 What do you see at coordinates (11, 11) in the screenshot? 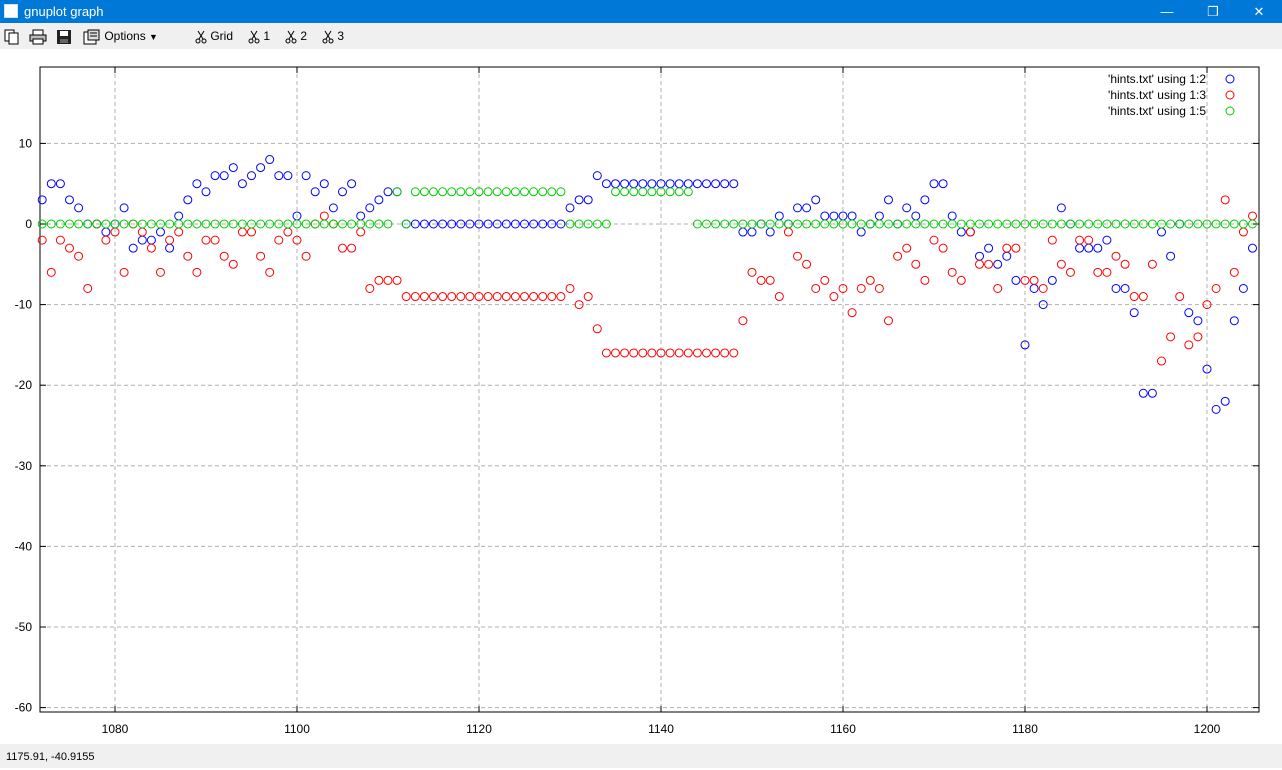
I see `gnuplot-app-icon` at bounding box center [11, 11].